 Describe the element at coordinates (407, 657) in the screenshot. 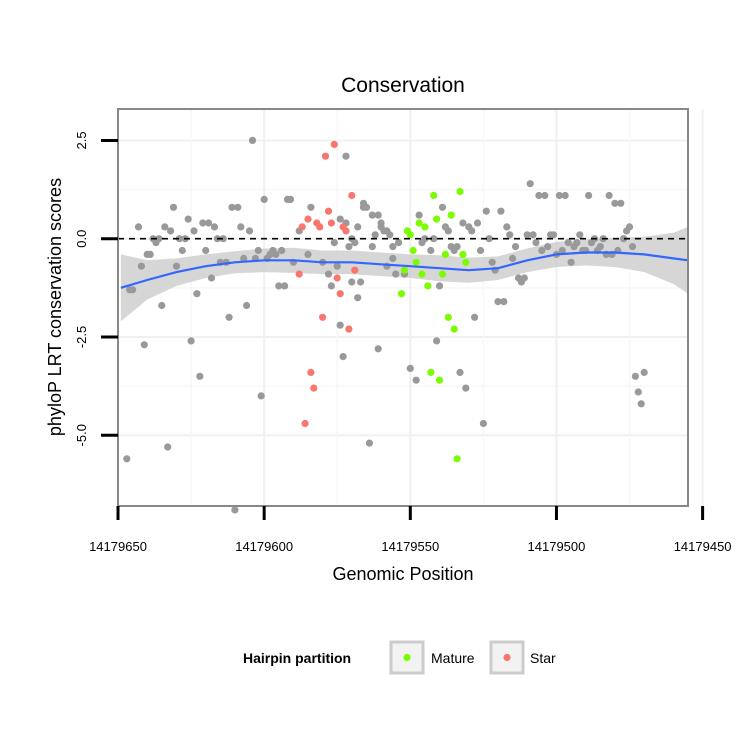

I see `legend-dot-mature` at that location.